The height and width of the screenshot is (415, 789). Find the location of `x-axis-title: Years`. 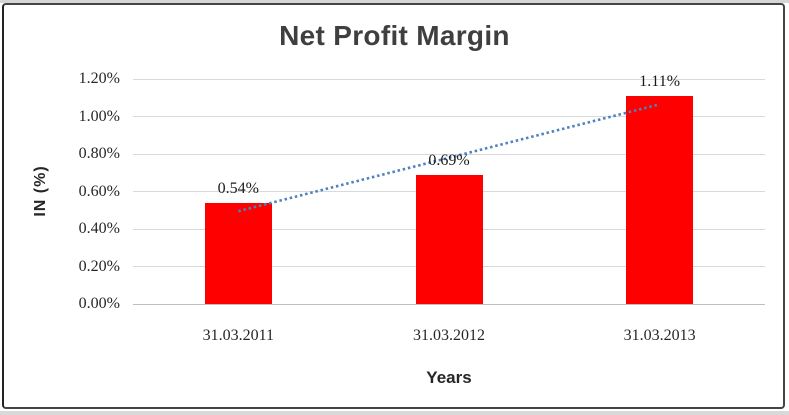

x-axis-title: Years is located at coordinates (449, 377).